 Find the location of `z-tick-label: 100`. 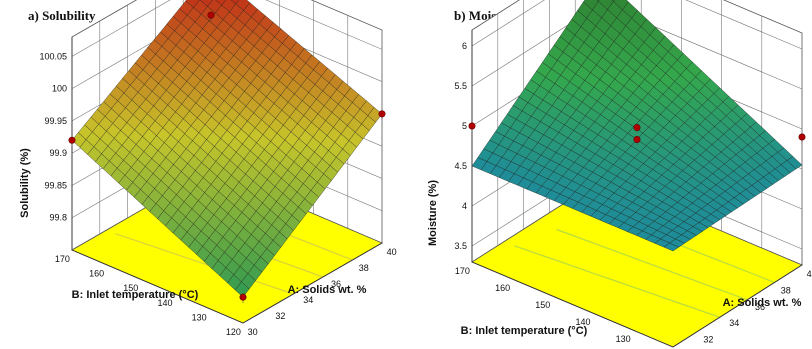

z-tick-label: 100 is located at coordinates (59, 89).